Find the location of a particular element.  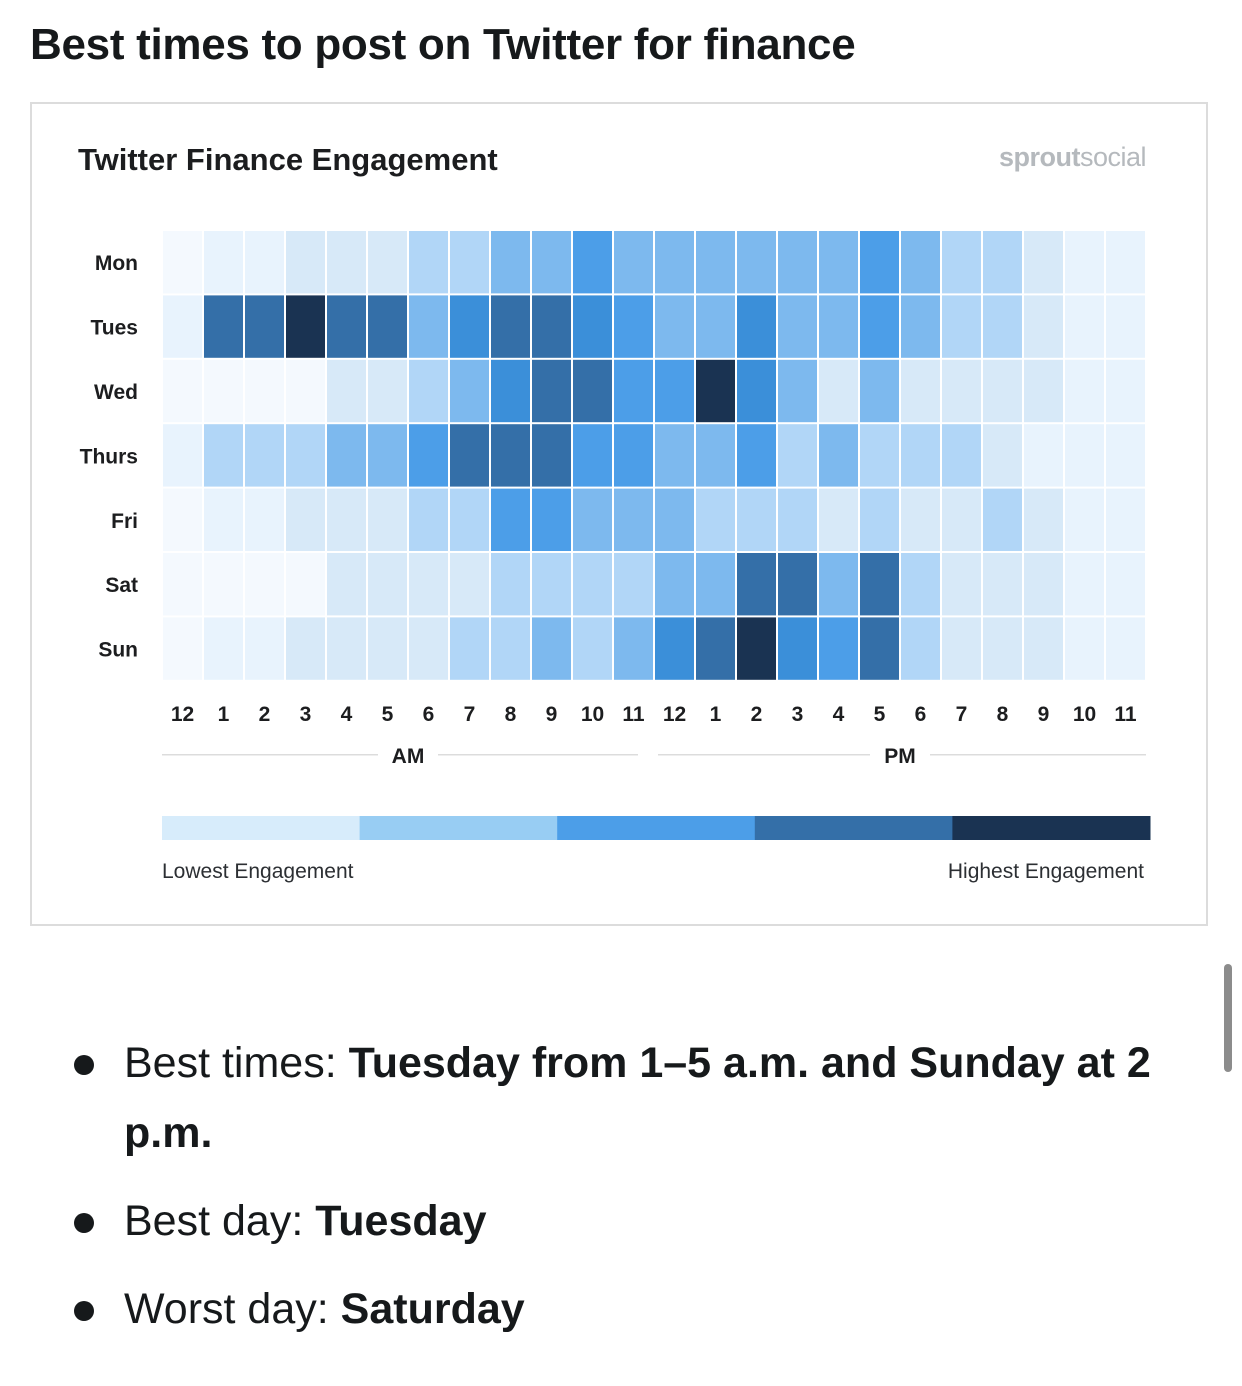

logo-bold-text: sprout is located at coordinates (1039, 157).